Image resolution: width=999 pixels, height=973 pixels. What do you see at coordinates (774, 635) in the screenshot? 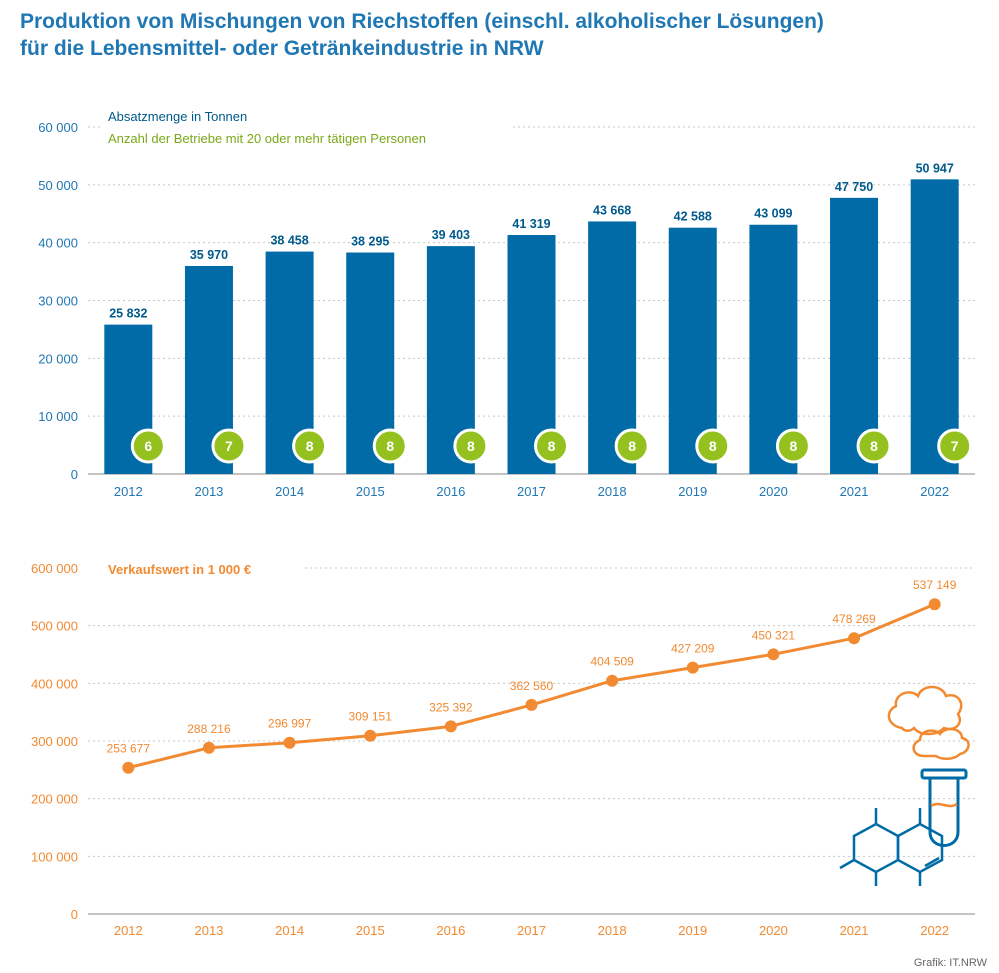
I see `point-value-label: 450 321` at bounding box center [774, 635].